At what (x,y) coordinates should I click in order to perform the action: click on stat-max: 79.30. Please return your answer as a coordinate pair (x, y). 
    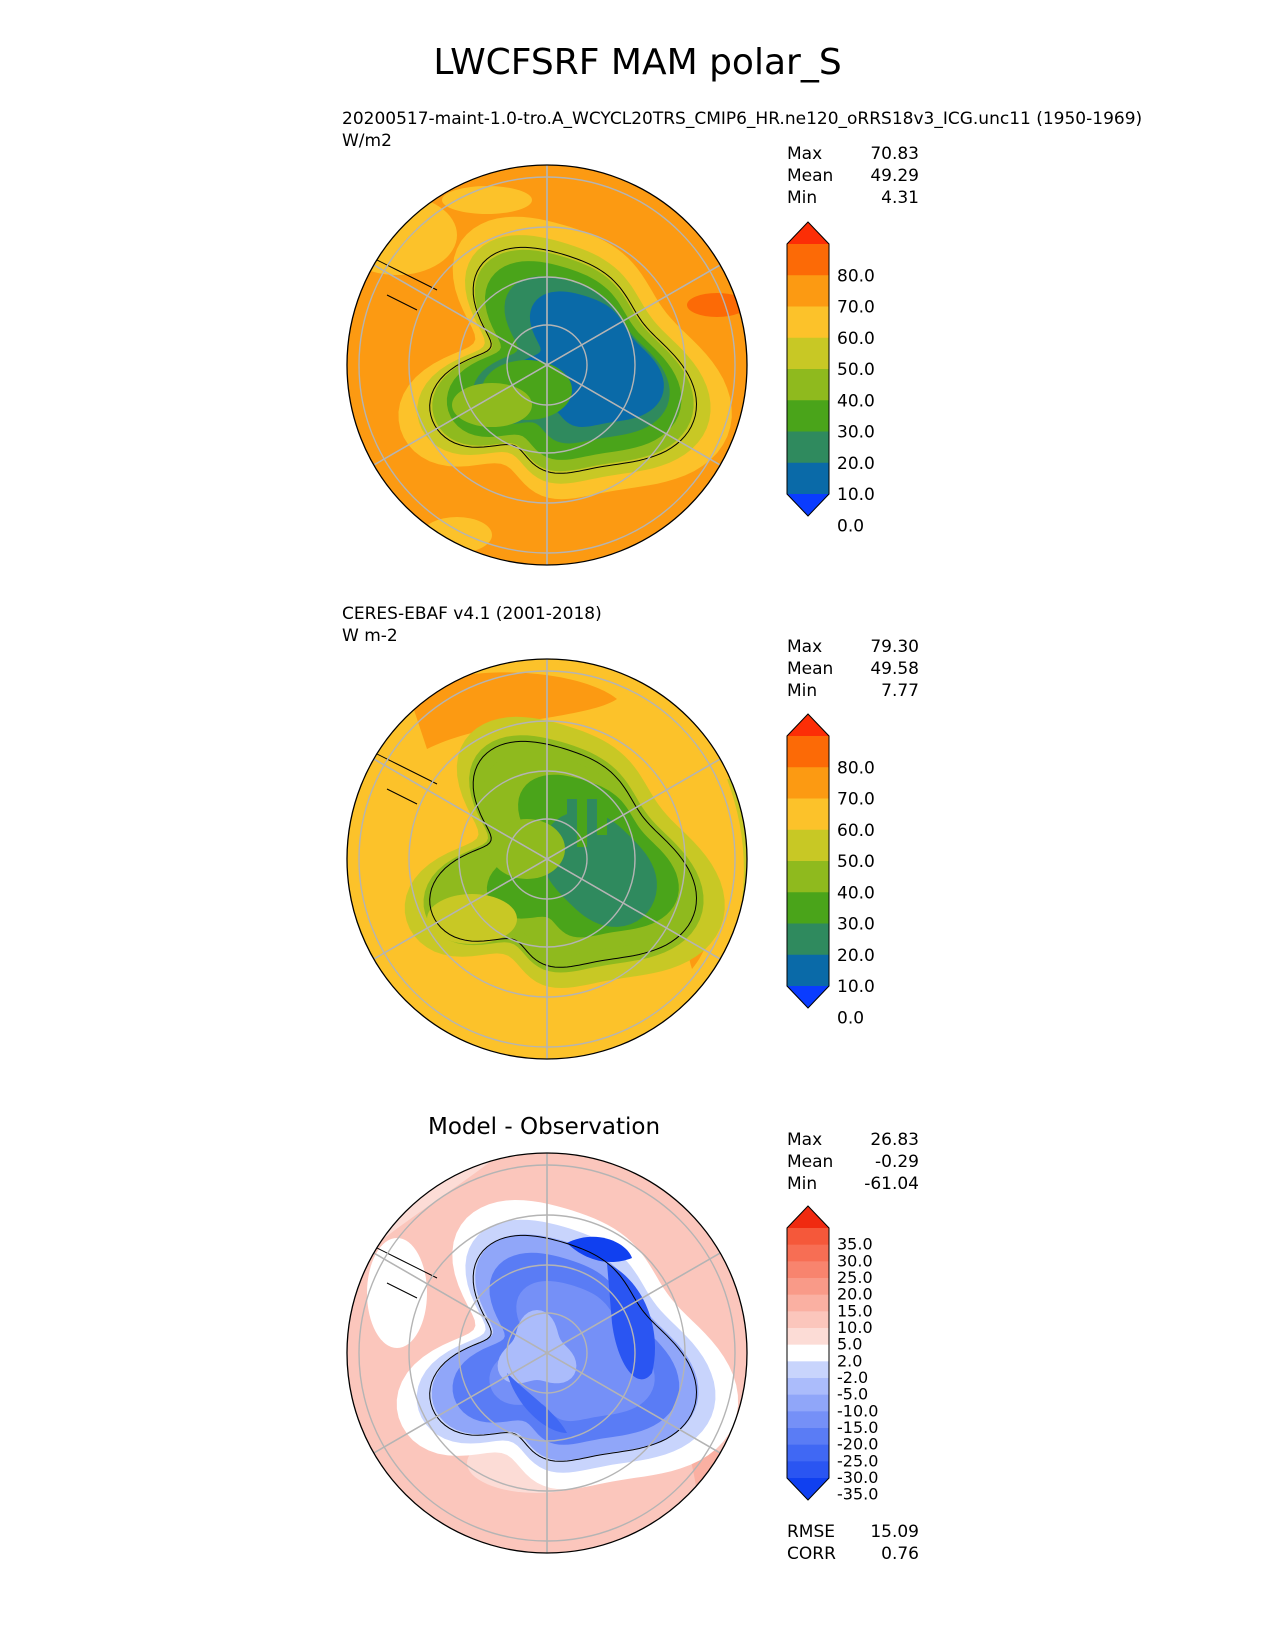
    Looking at the image, I should click on (894, 647).